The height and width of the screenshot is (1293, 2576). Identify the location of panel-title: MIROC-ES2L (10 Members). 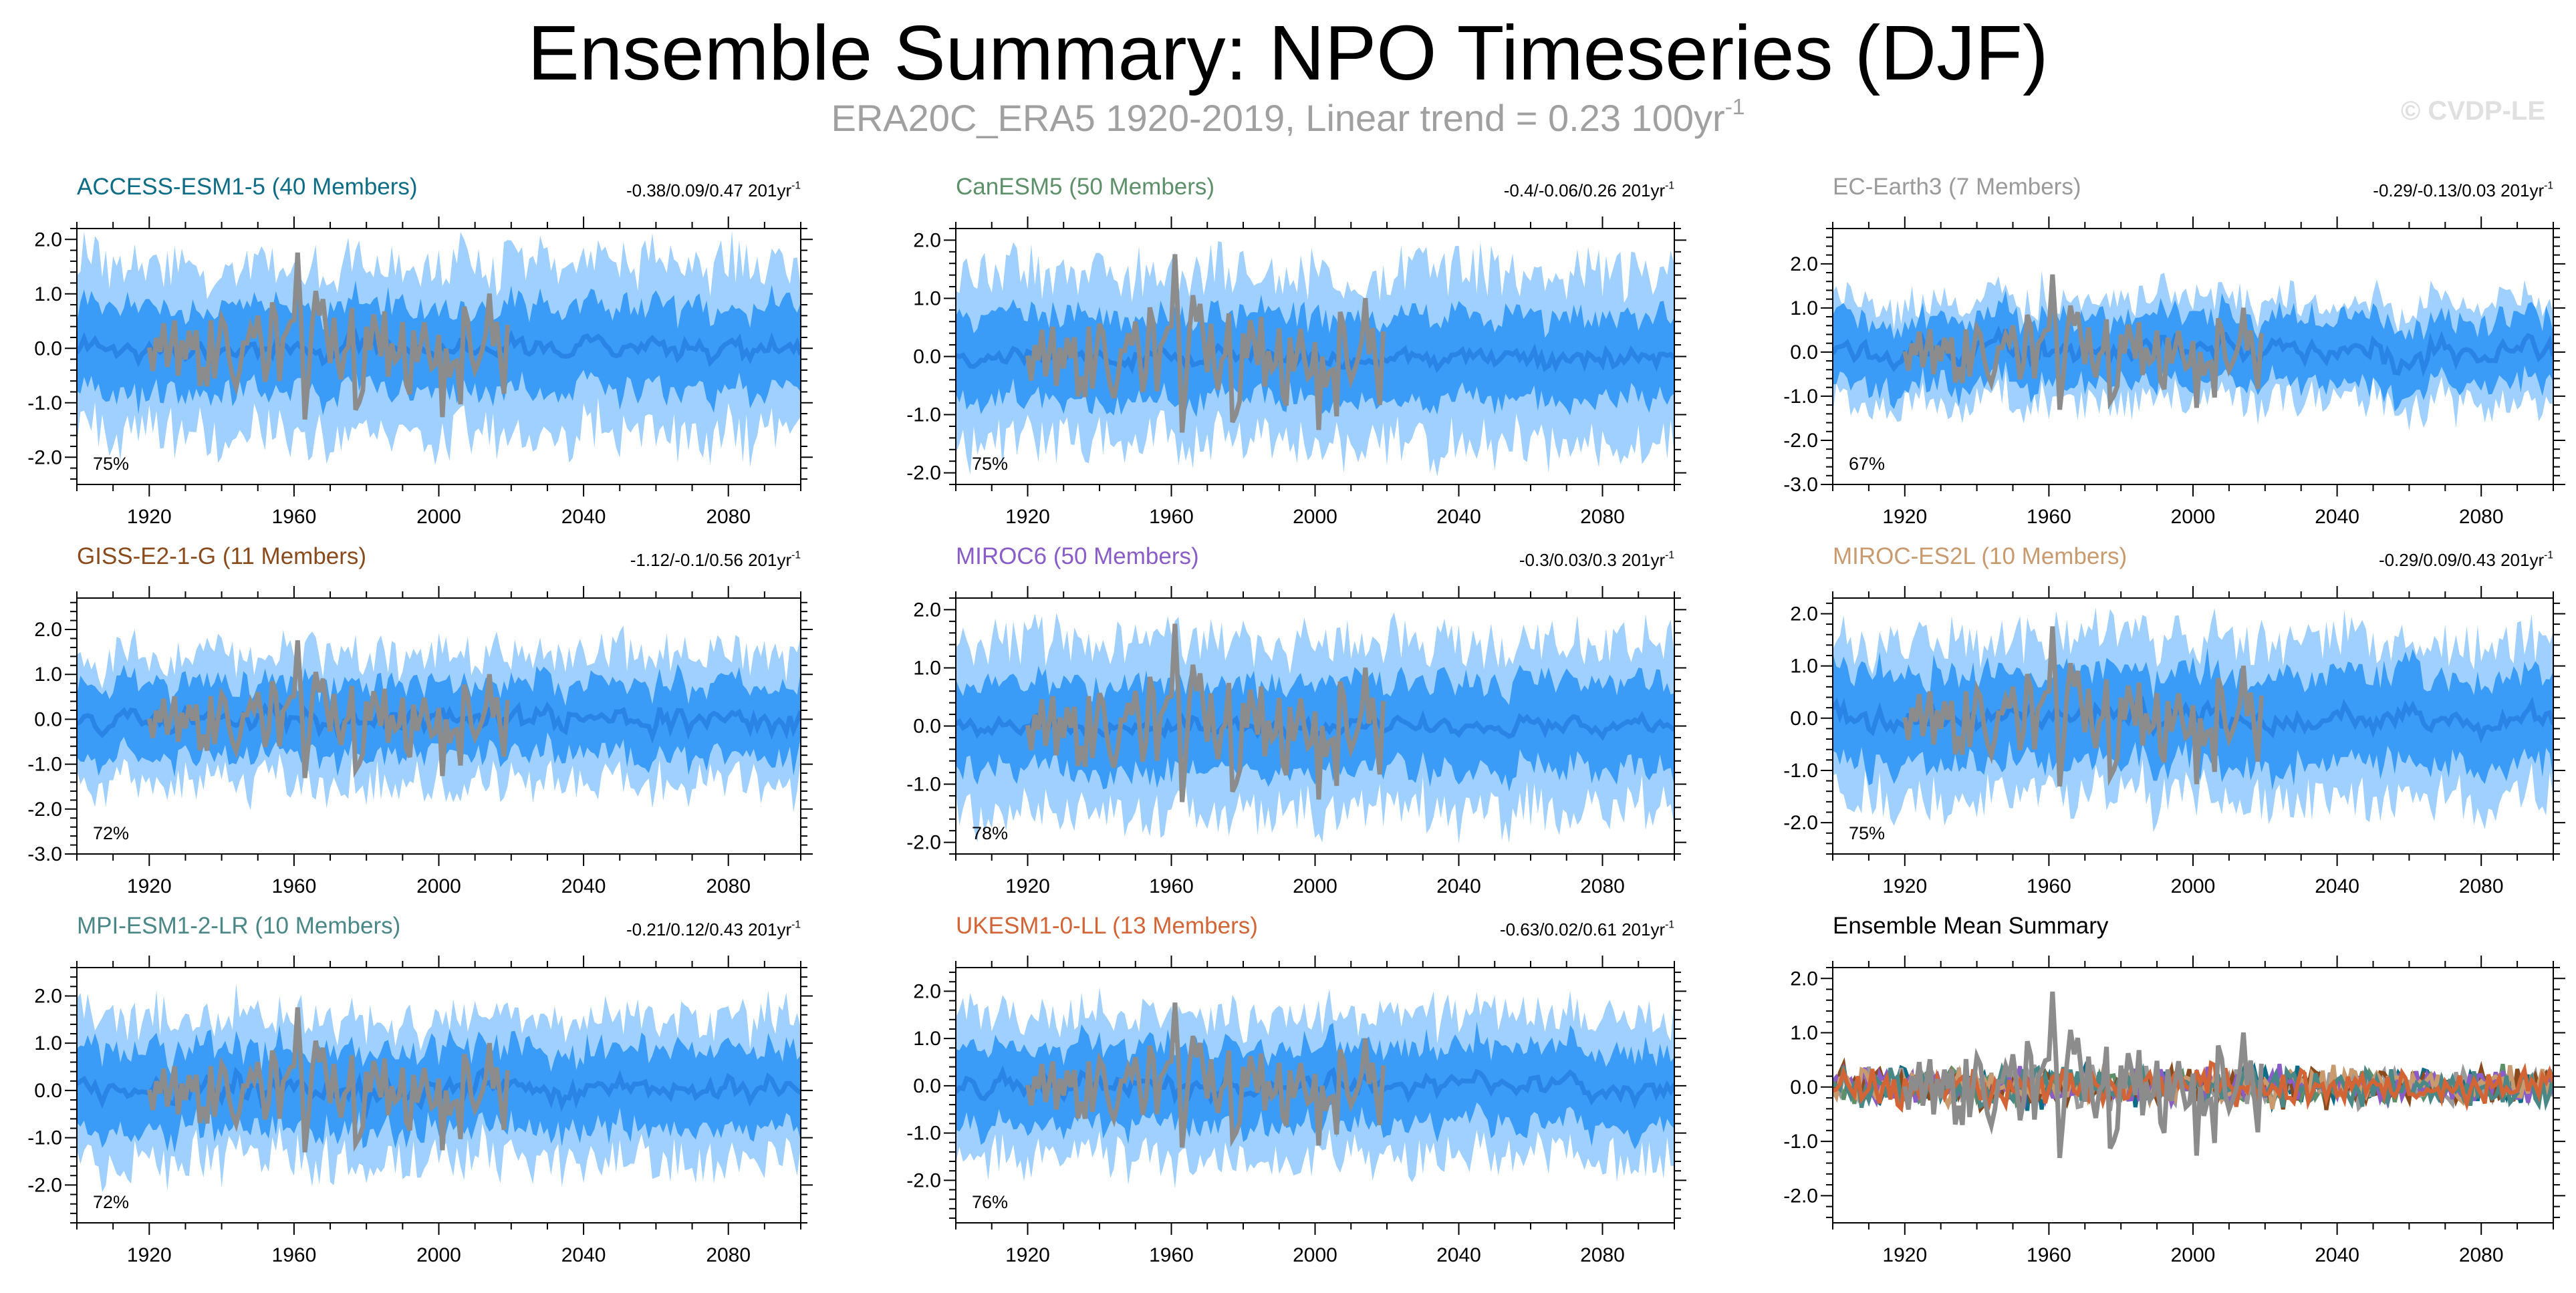
(1981, 556).